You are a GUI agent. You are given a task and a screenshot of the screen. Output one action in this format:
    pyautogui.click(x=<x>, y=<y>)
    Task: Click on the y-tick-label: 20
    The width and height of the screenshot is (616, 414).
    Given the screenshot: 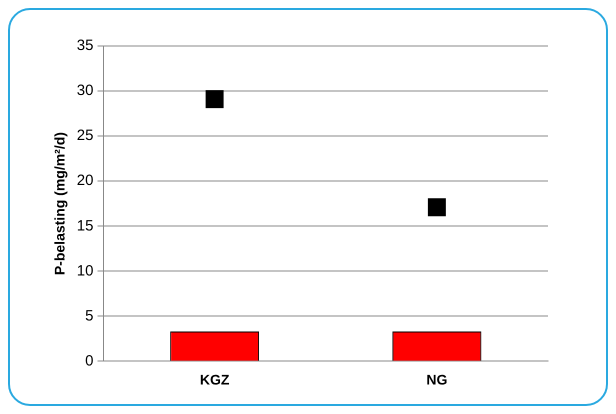 What is the action you would take?
    pyautogui.click(x=85, y=181)
    